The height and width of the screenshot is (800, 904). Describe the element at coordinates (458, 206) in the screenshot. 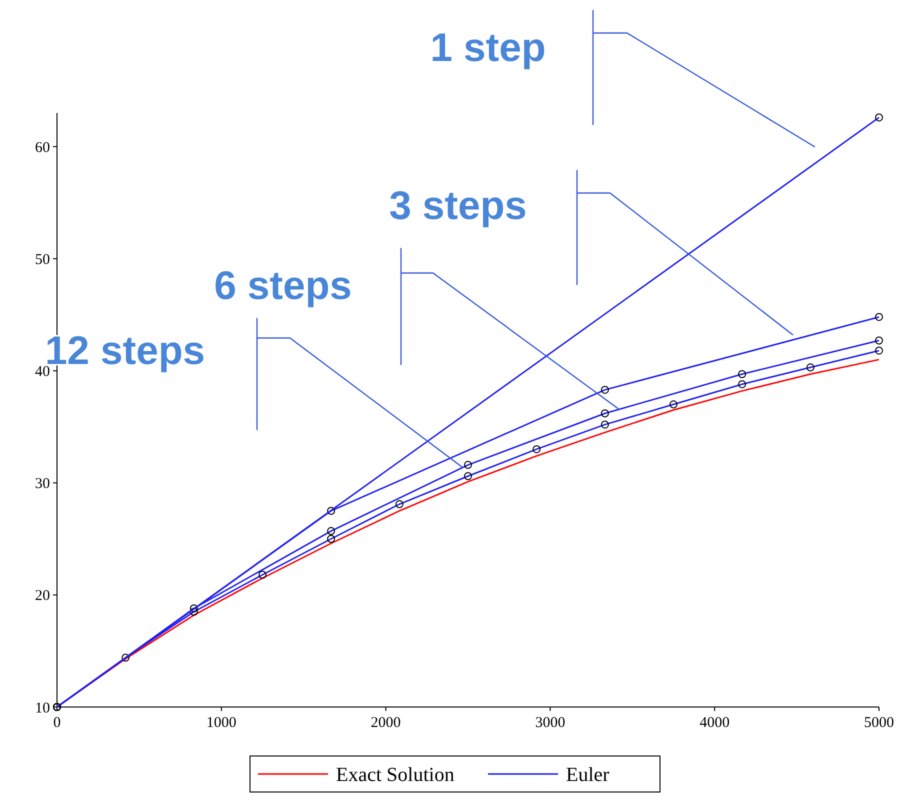

I see `annotation: 3 steps` at that location.